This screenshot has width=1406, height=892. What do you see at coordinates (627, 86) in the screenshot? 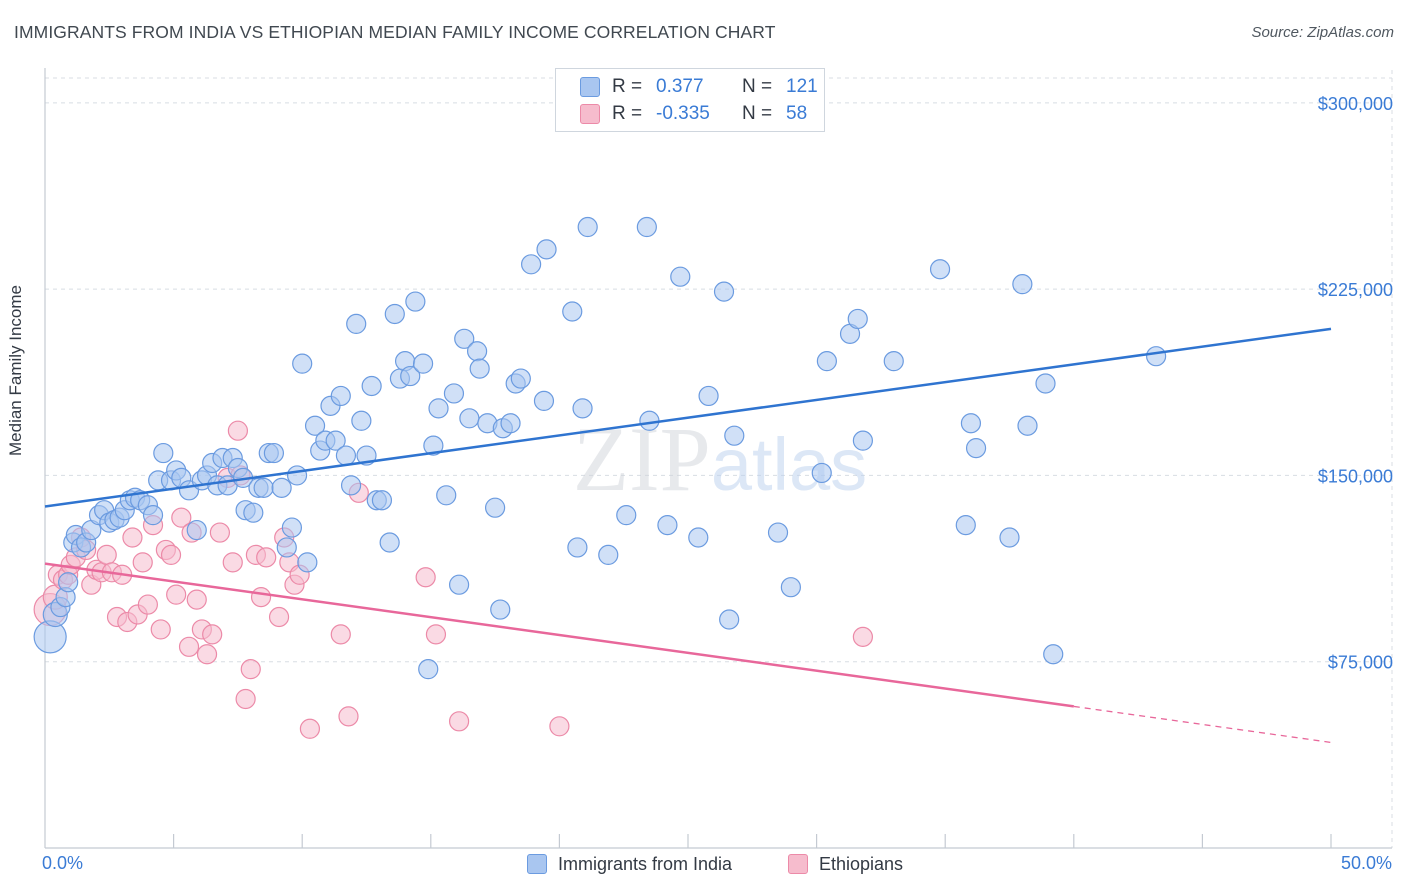
I see `r-label: R =` at bounding box center [627, 86].